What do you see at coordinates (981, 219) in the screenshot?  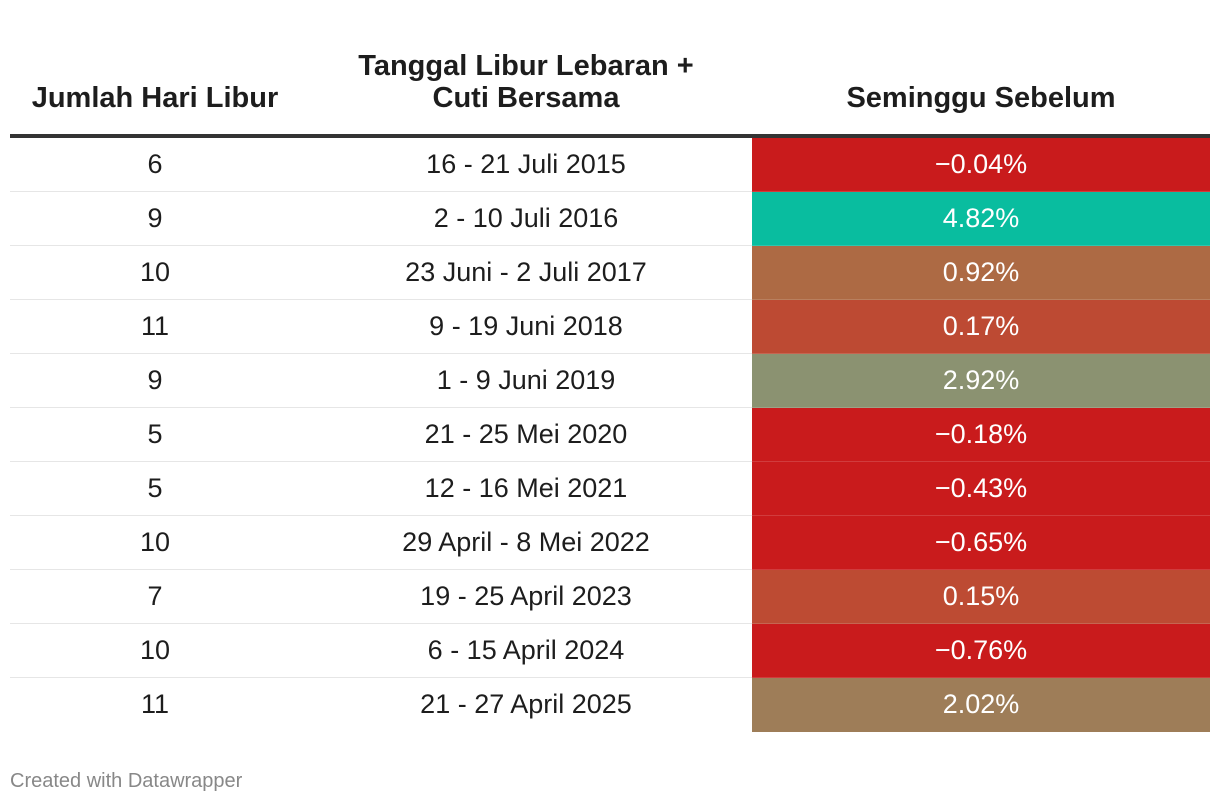 I see `cell-change: 4.82%` at bounding box center [981, 219].